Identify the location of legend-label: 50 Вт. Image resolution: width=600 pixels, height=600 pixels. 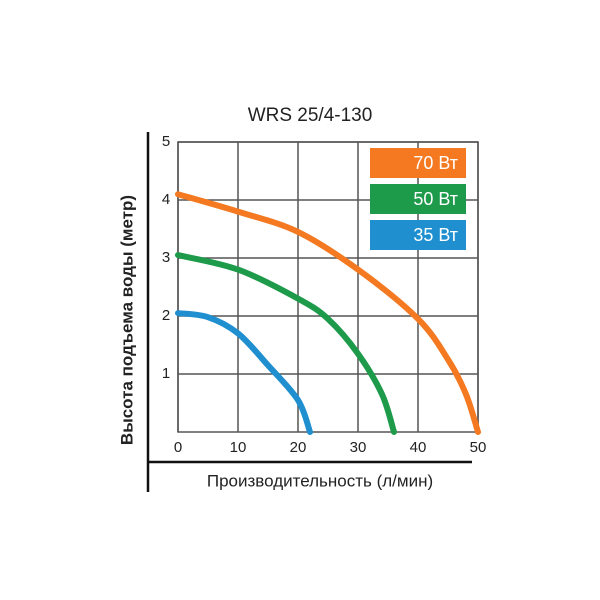
(435, 199).